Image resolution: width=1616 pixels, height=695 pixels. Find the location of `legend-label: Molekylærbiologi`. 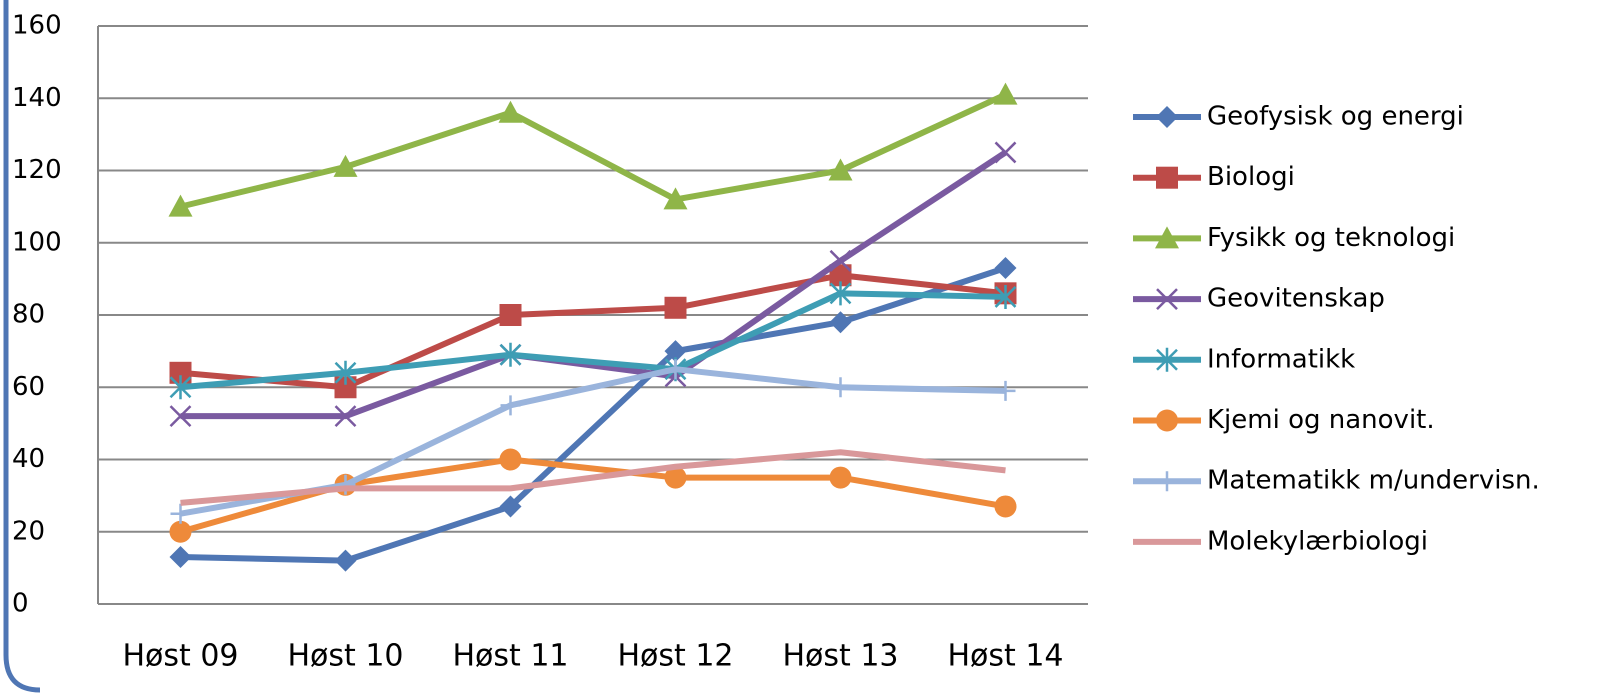

legend-label: Molekylærbiologi is located at coordinates (1317, 541).